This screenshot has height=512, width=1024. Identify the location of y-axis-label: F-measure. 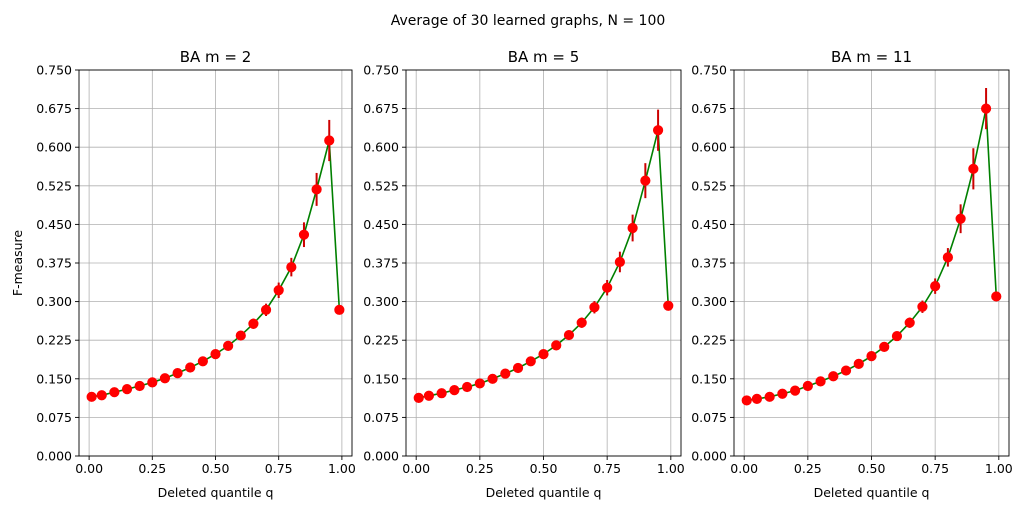
(17, 263).